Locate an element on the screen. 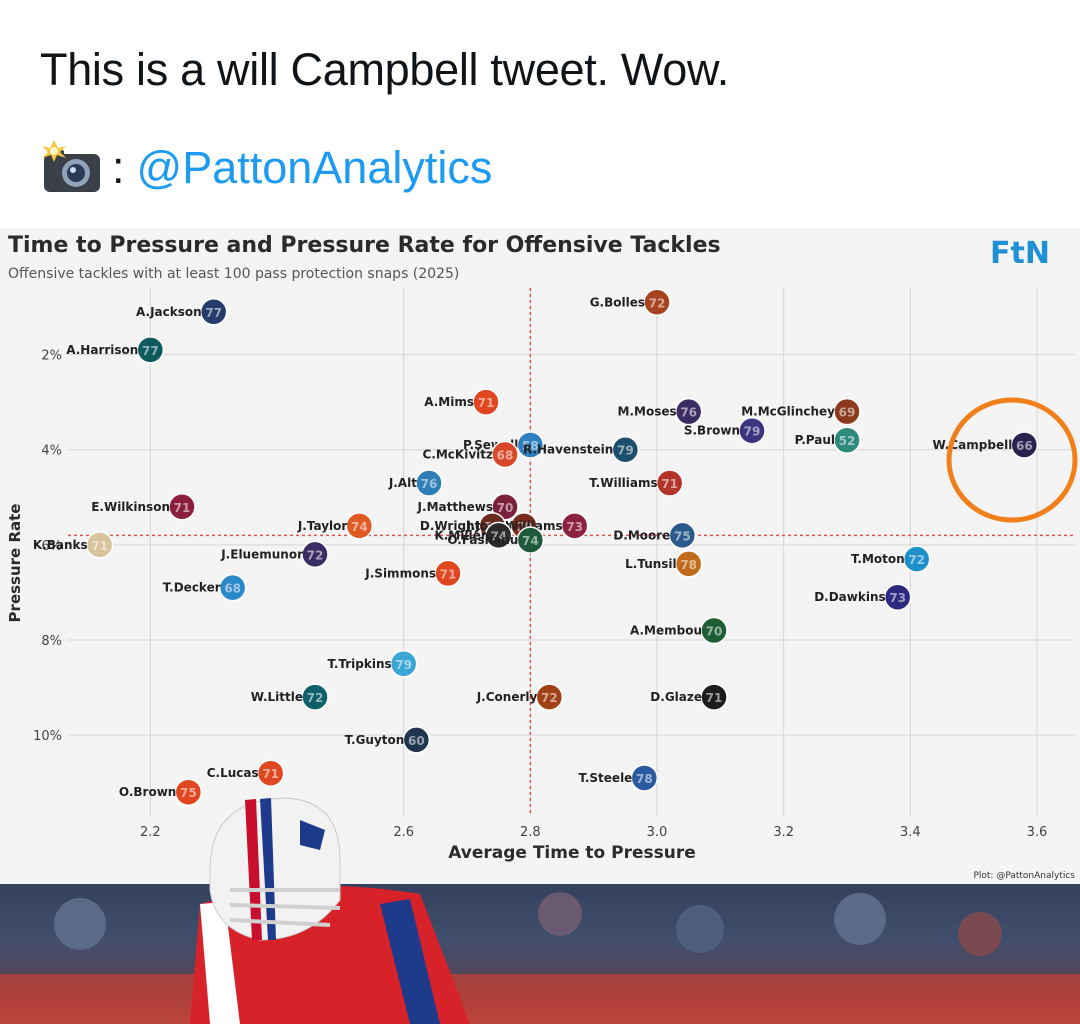  point-number: 76 is located at coordinates (688, 413).